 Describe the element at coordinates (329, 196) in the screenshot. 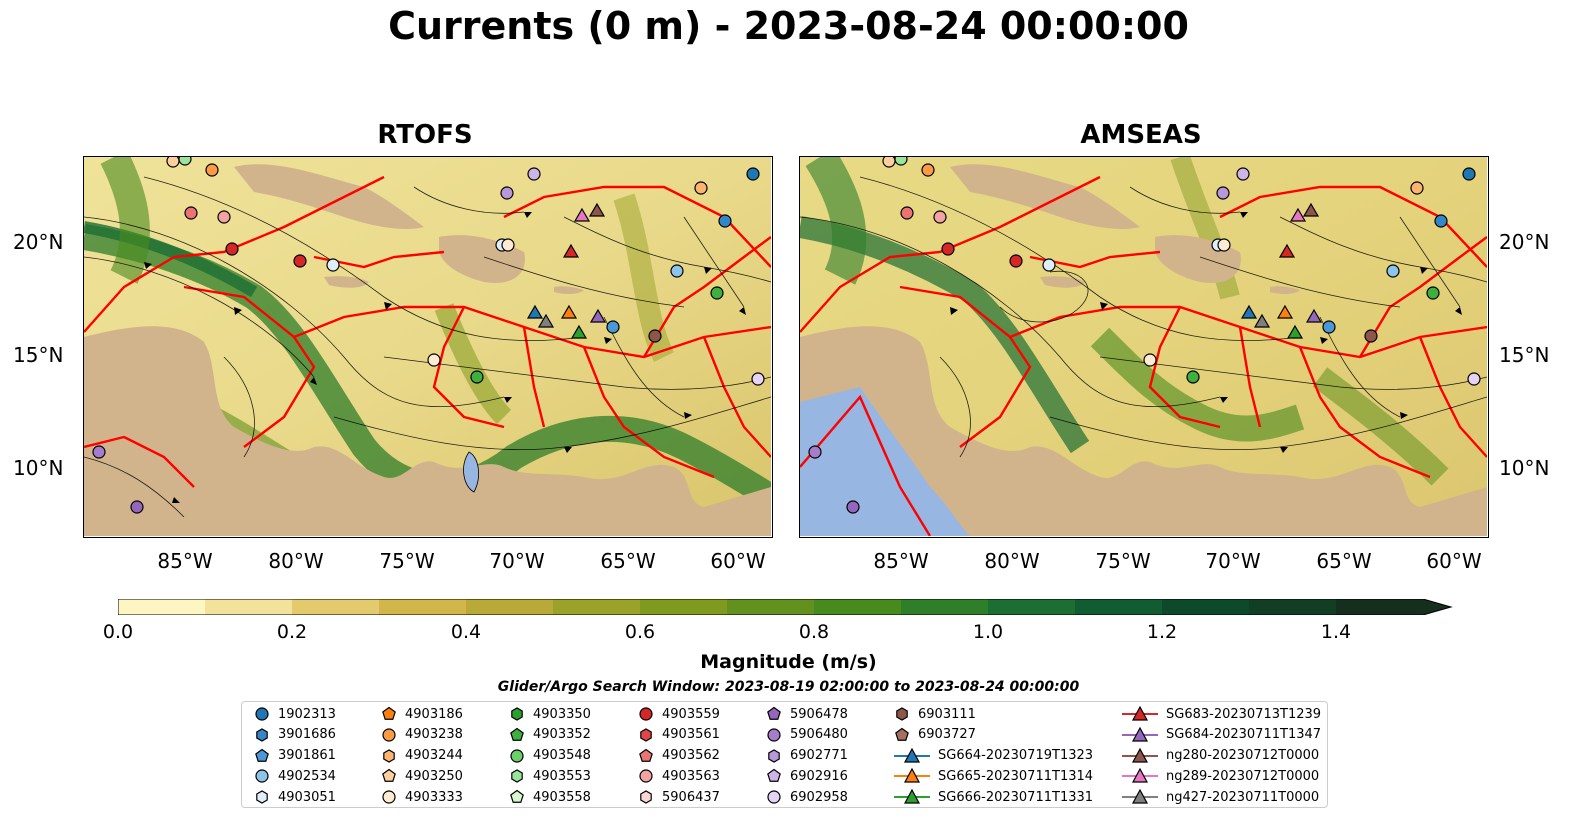

I see `land-cuba` at that location.